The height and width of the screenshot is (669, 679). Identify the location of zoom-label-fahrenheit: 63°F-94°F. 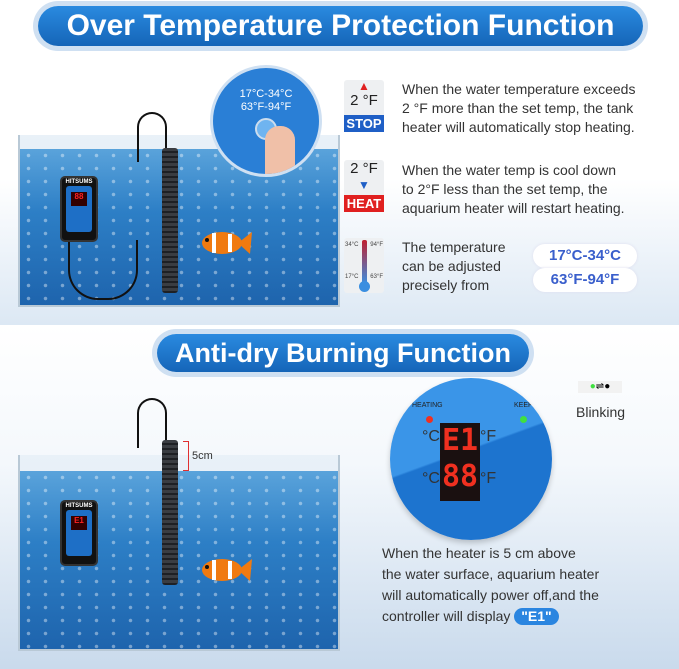
(266, 107).